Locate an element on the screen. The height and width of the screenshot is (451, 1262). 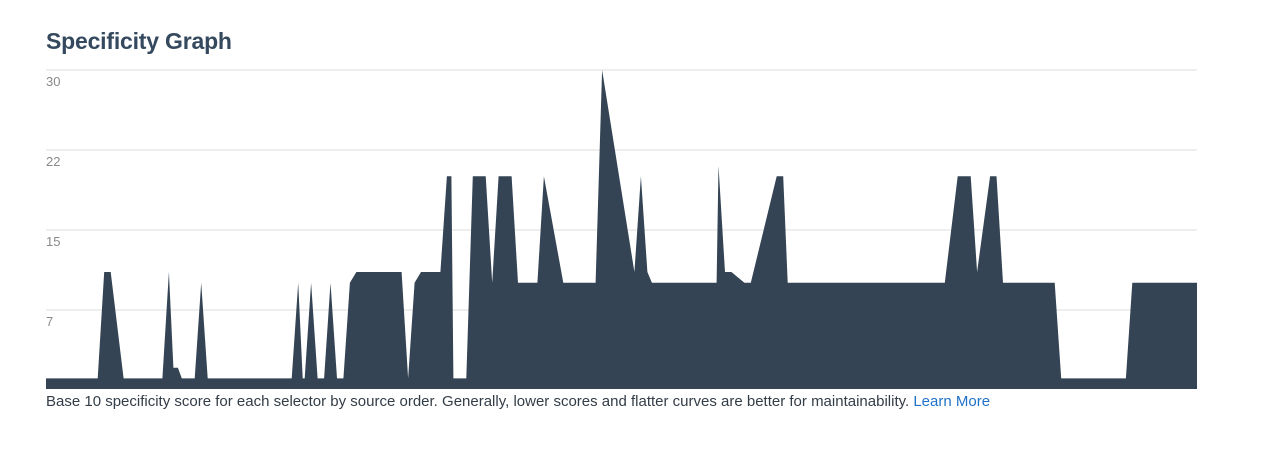
y-tick-label: 15 is located at coordinates (53, 241).